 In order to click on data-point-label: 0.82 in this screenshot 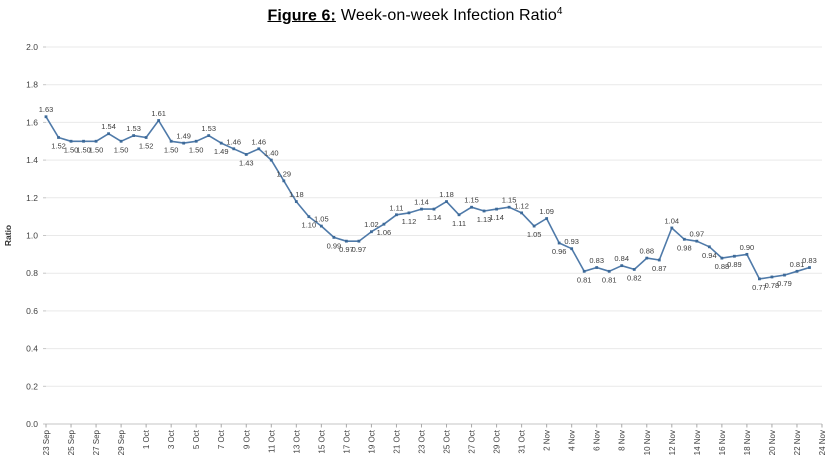, I will do `click(634, 277)`.